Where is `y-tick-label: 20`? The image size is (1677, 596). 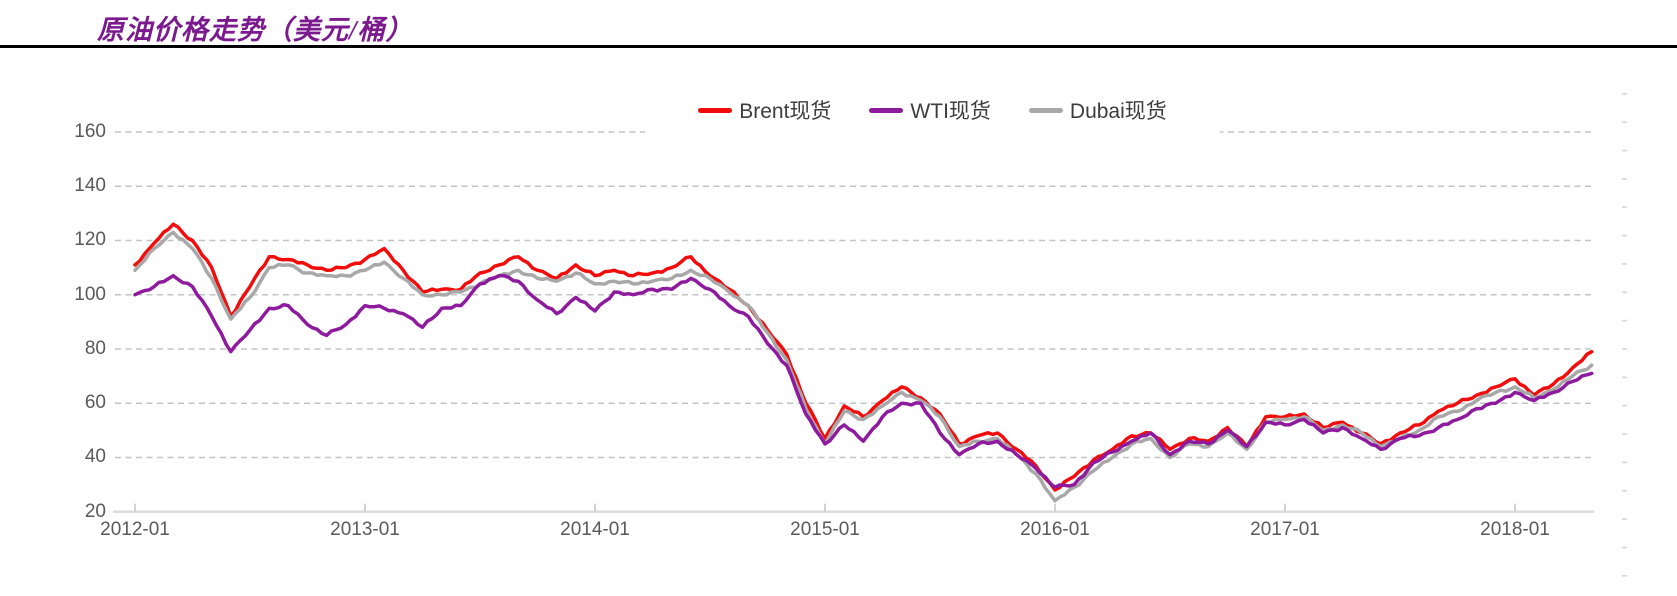
y-tick-label: 20 is located at coordinates (95, 511).